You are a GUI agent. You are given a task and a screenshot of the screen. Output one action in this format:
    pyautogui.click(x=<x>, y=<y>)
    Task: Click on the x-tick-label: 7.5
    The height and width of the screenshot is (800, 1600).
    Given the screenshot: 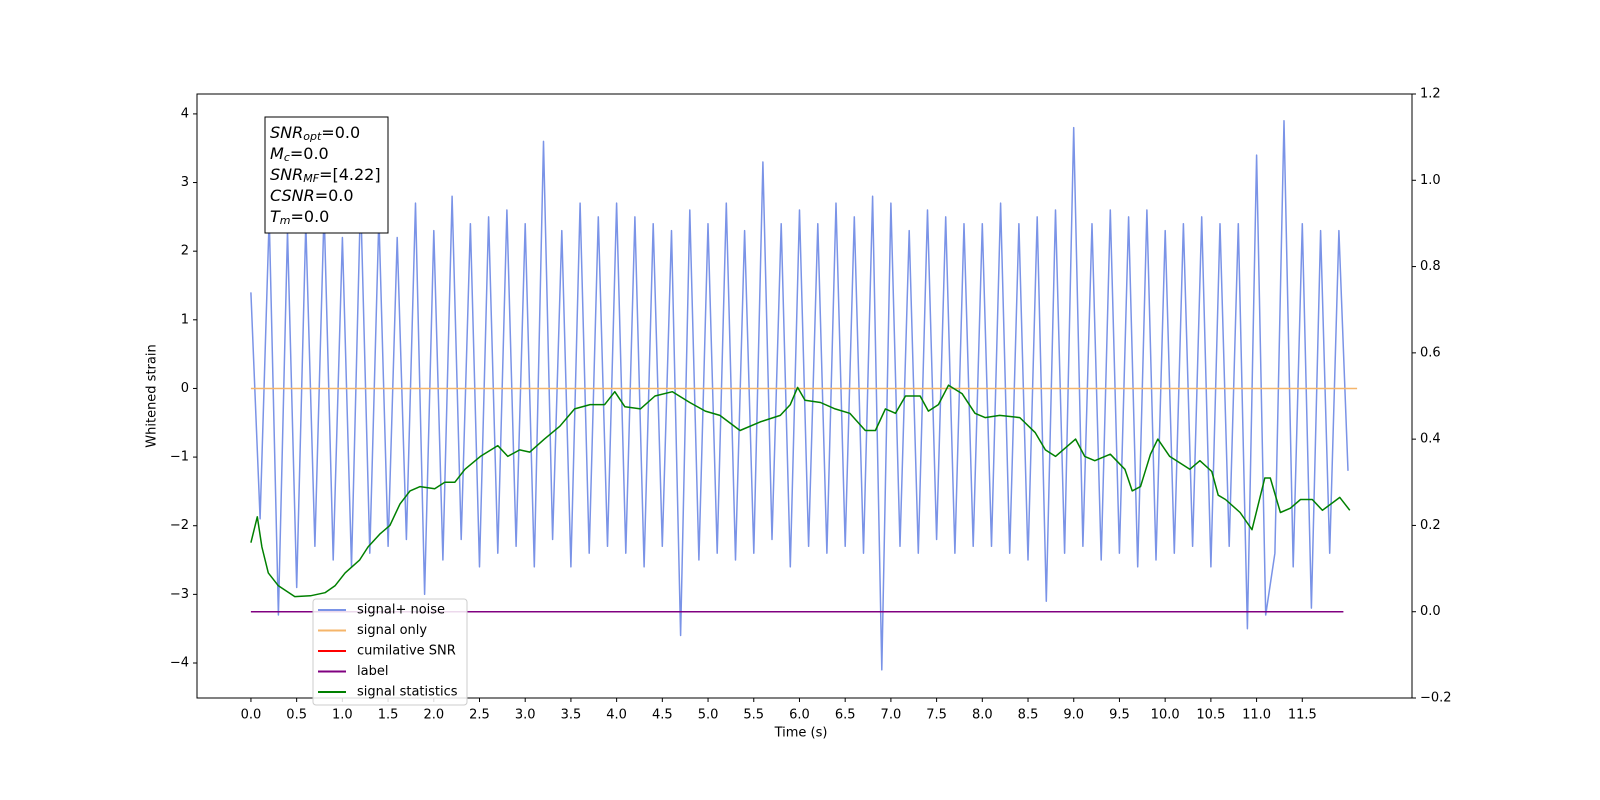 What is the action you would take?
    pyautogui.click(x=936, y=715)
    